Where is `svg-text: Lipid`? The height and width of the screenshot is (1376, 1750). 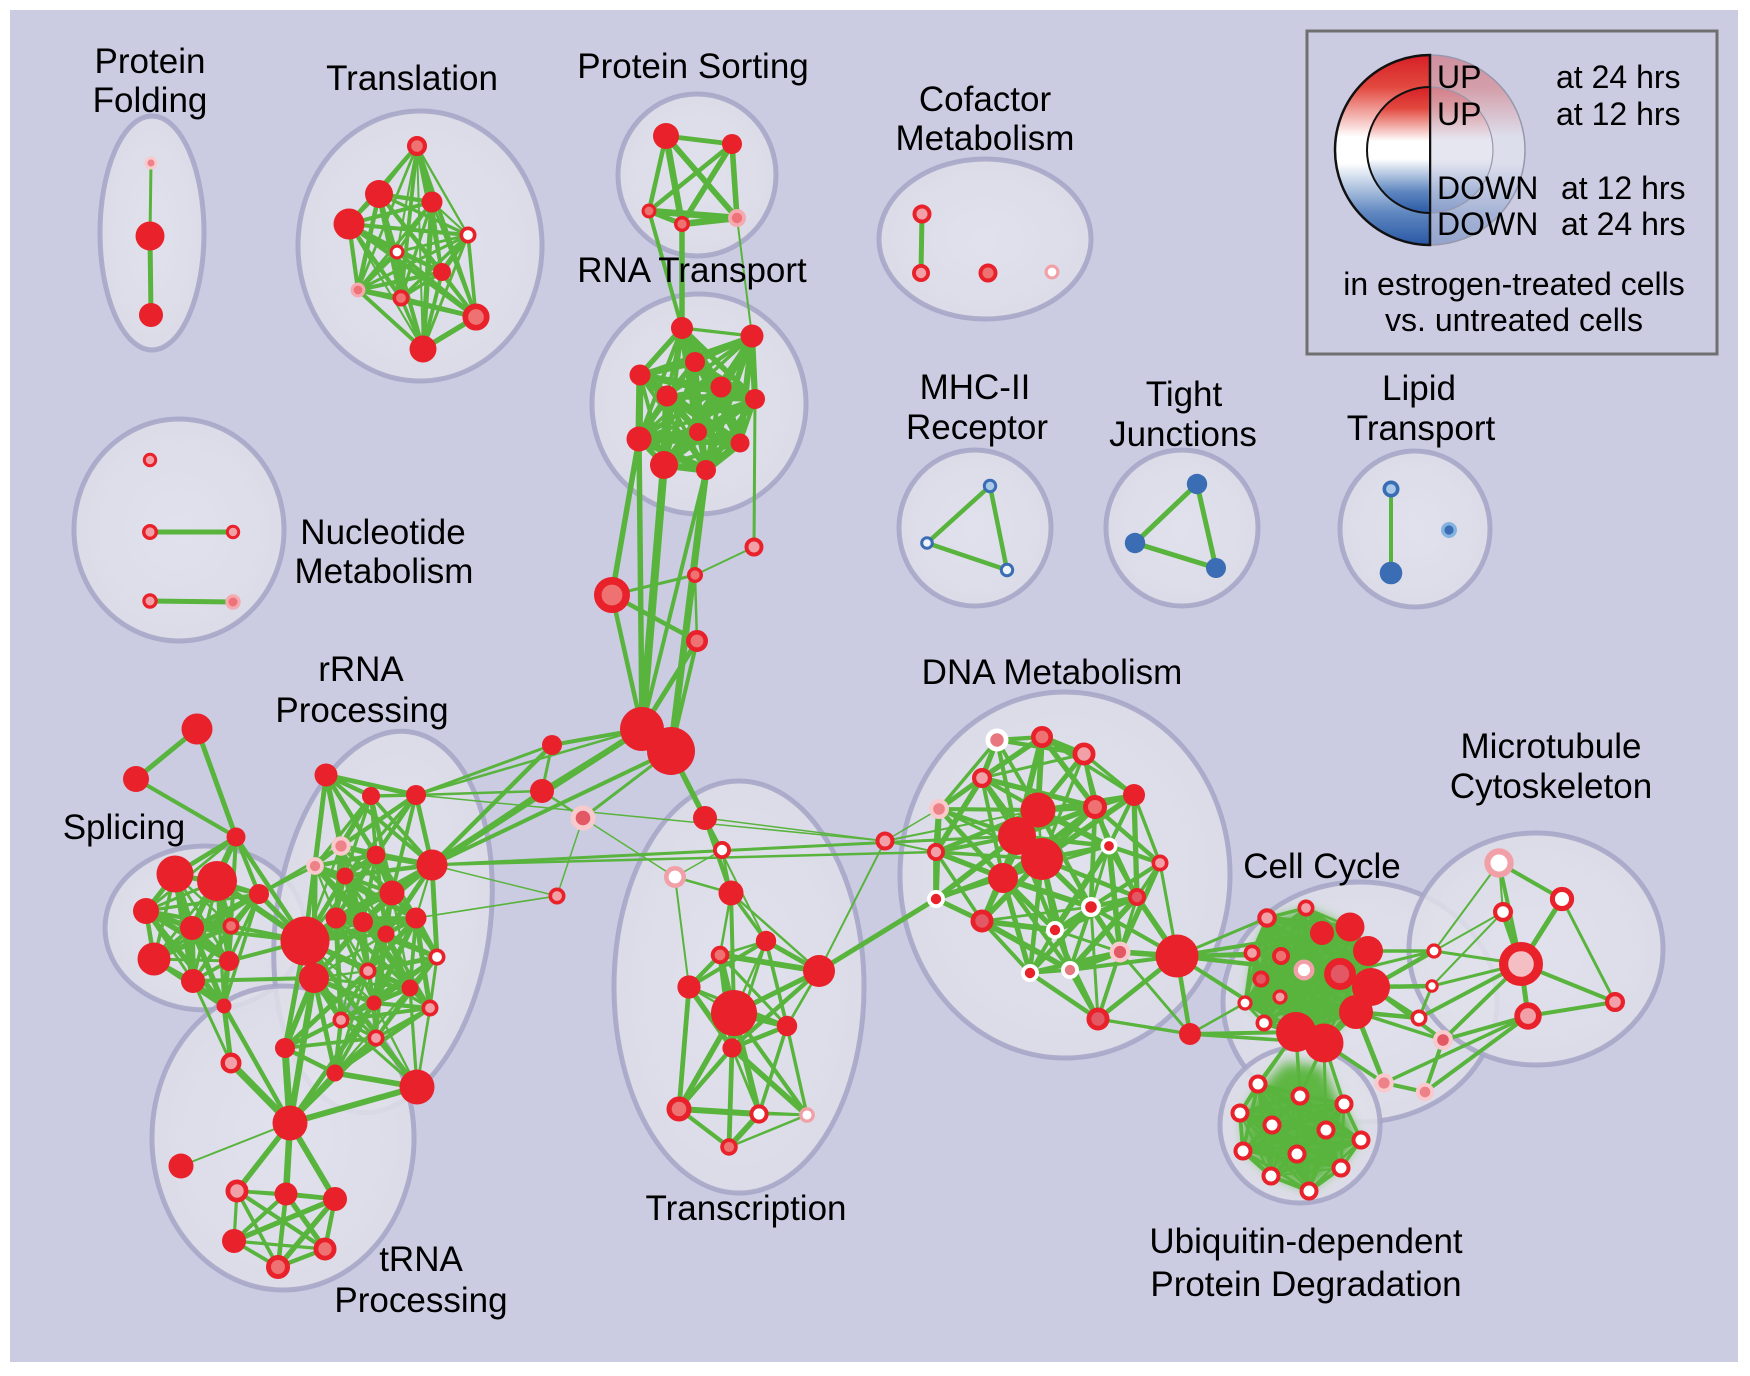 svg-text: Lipid is located at coordinates (1419, 388).